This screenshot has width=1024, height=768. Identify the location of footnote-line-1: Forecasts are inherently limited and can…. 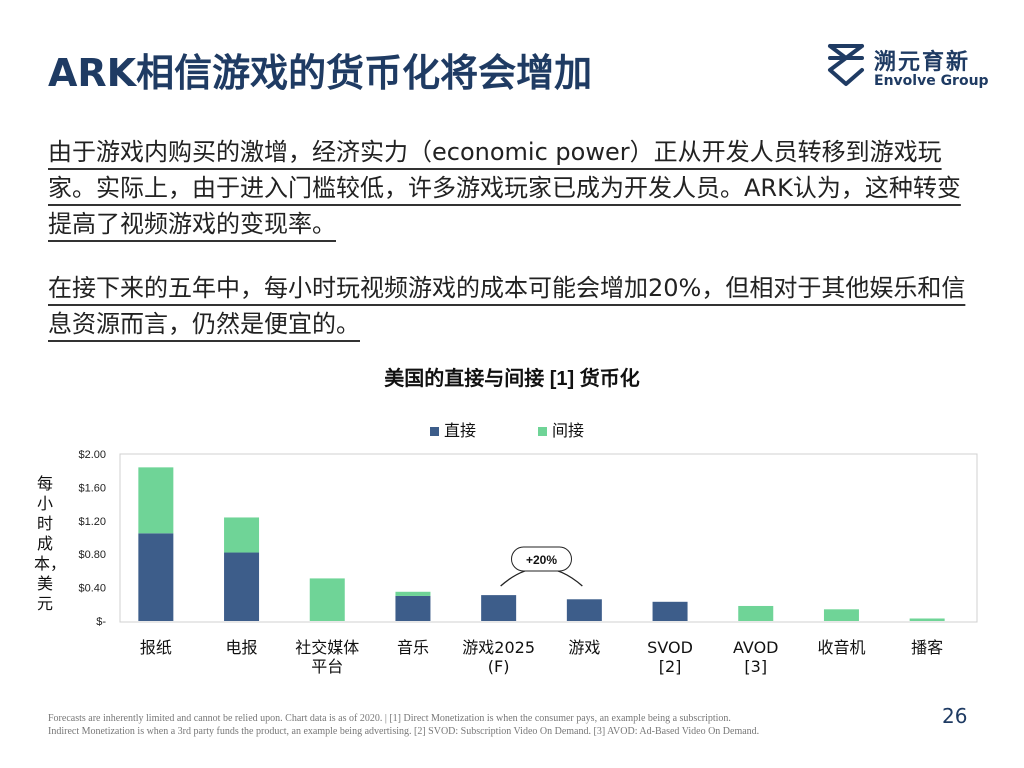
(389, 718).